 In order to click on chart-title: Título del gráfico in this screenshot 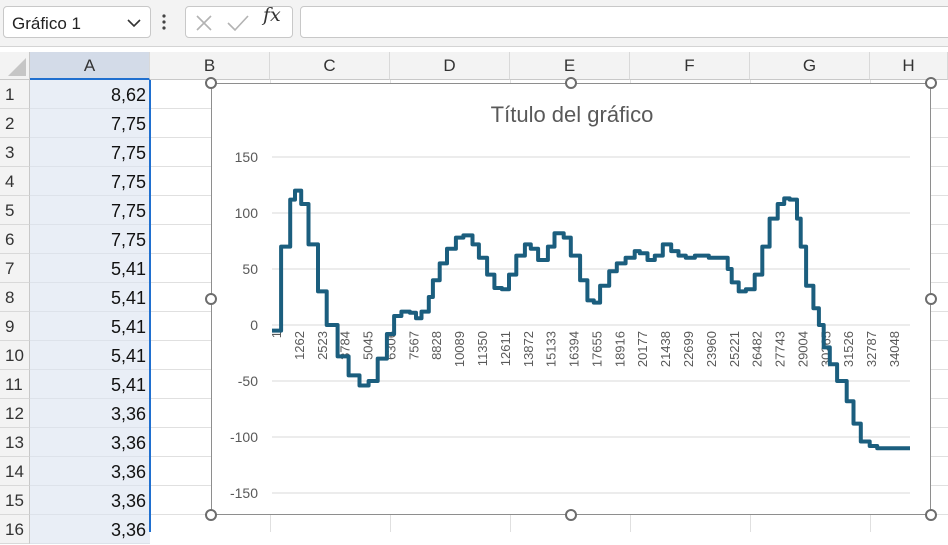, I will do `click(572, 114)`.